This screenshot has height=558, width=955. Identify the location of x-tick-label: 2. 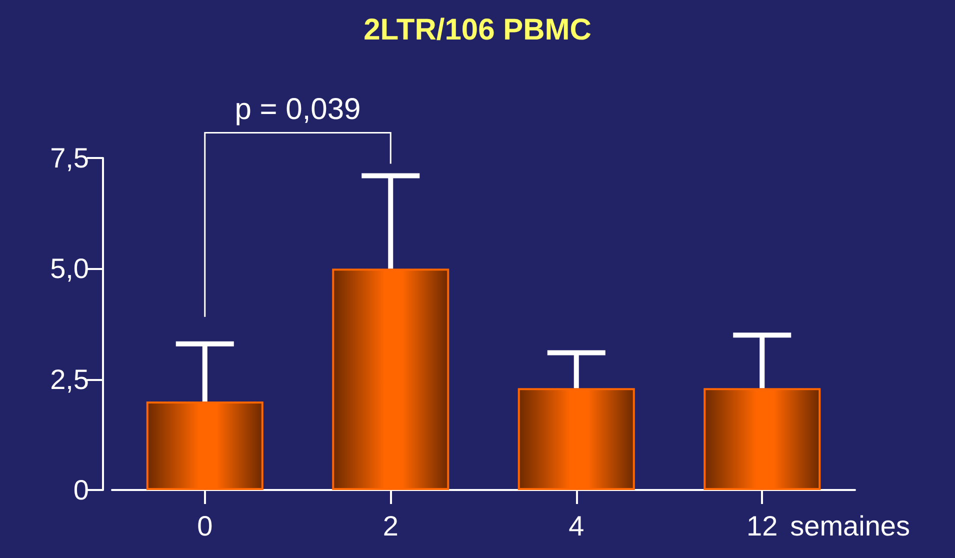
(390, 526).